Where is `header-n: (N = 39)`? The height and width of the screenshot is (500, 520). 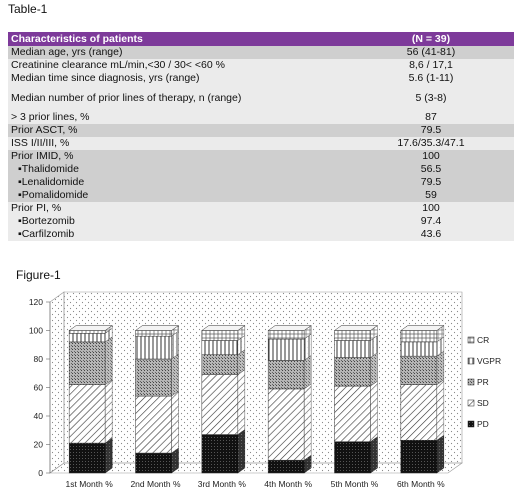 header-n: (N = 39) is located at coordinates (431, 39).